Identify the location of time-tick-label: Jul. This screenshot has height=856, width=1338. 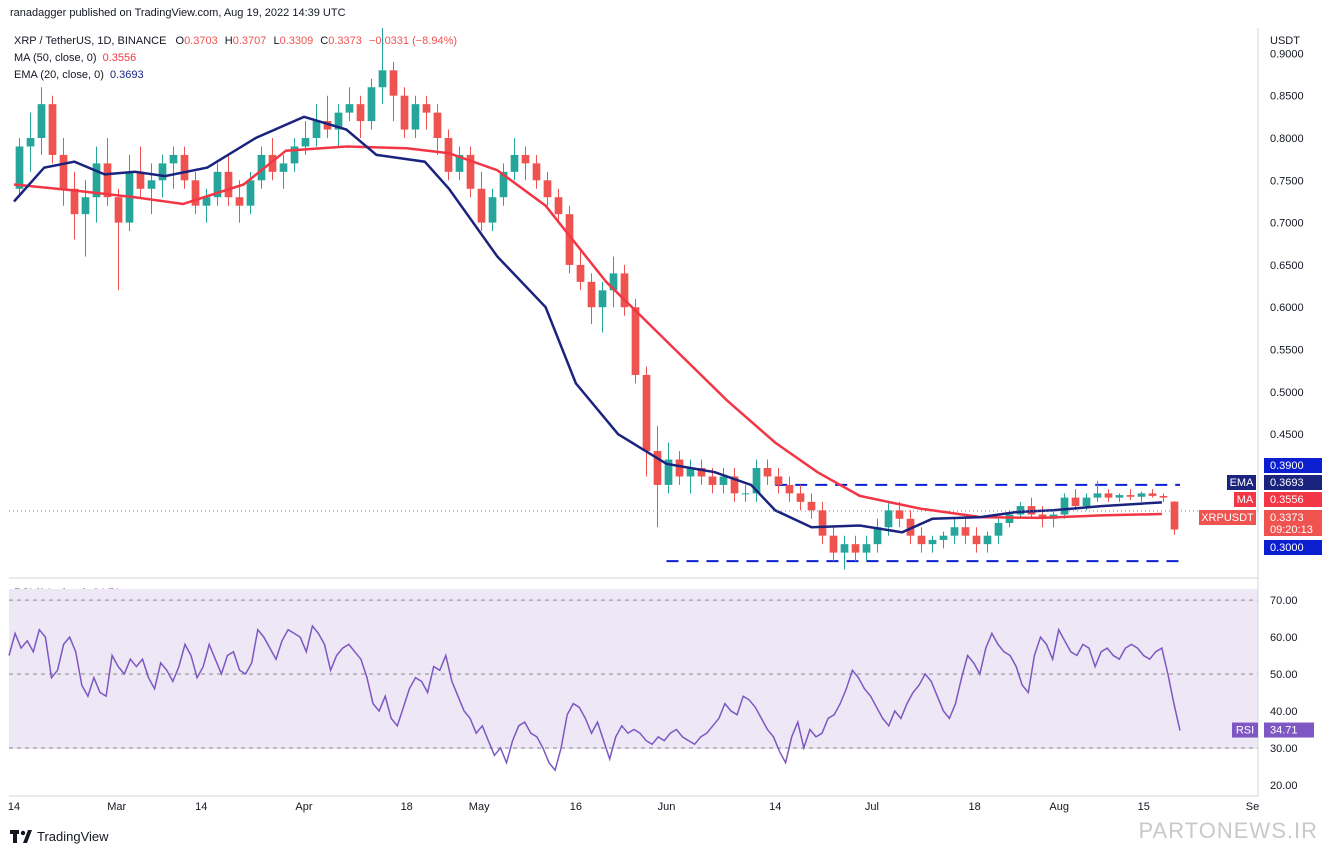
(872, 807).